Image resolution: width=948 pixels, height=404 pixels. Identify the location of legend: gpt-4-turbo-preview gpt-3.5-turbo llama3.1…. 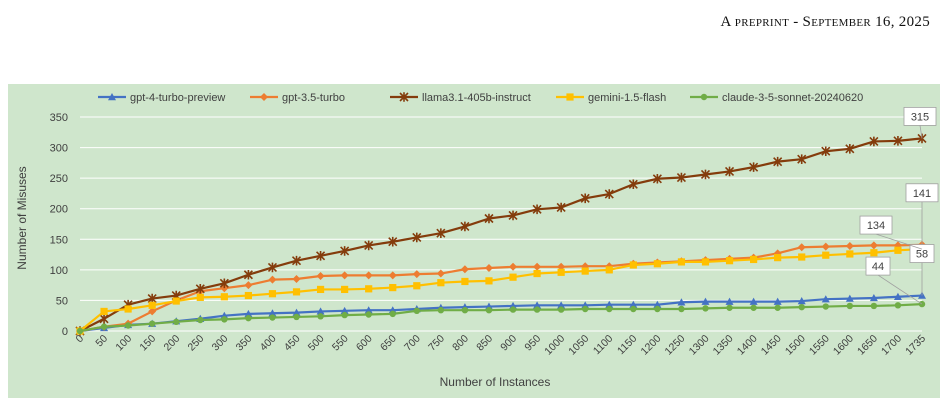
(480, 98).